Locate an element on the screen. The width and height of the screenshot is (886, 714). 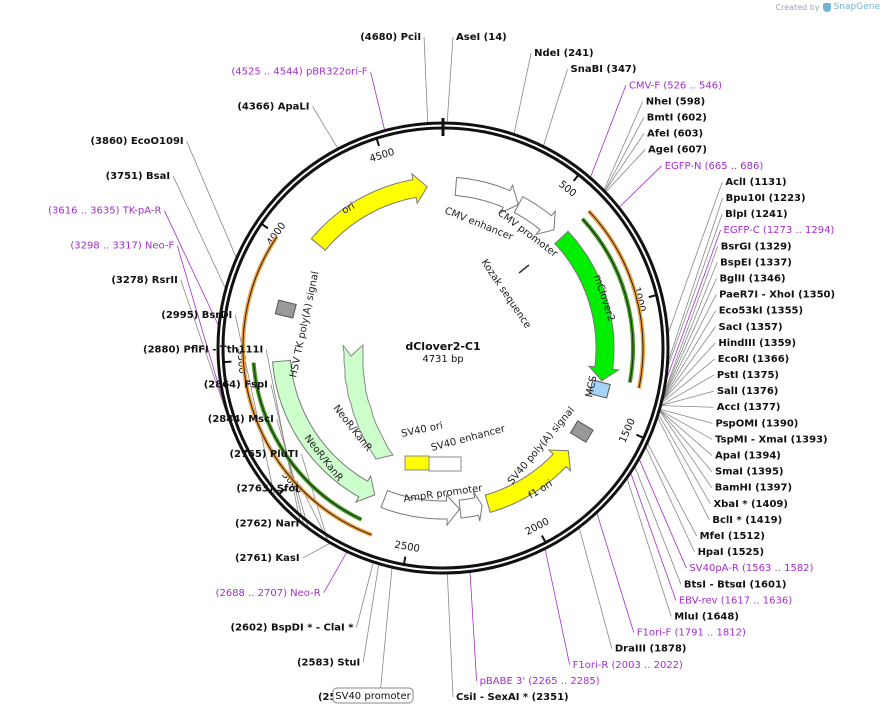
primer-label-ebv-rev-1617-1636: EBV-rev (1617 .. 1636) is located at coordinates (735, 600).